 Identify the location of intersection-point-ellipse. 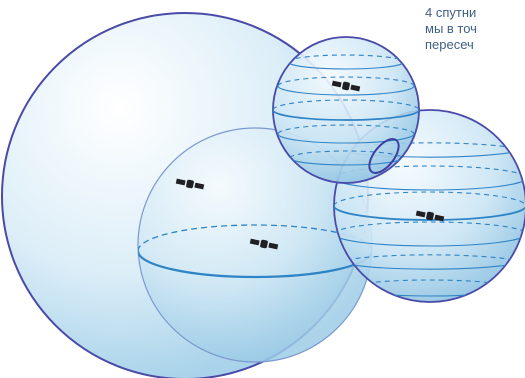
(384, 156).